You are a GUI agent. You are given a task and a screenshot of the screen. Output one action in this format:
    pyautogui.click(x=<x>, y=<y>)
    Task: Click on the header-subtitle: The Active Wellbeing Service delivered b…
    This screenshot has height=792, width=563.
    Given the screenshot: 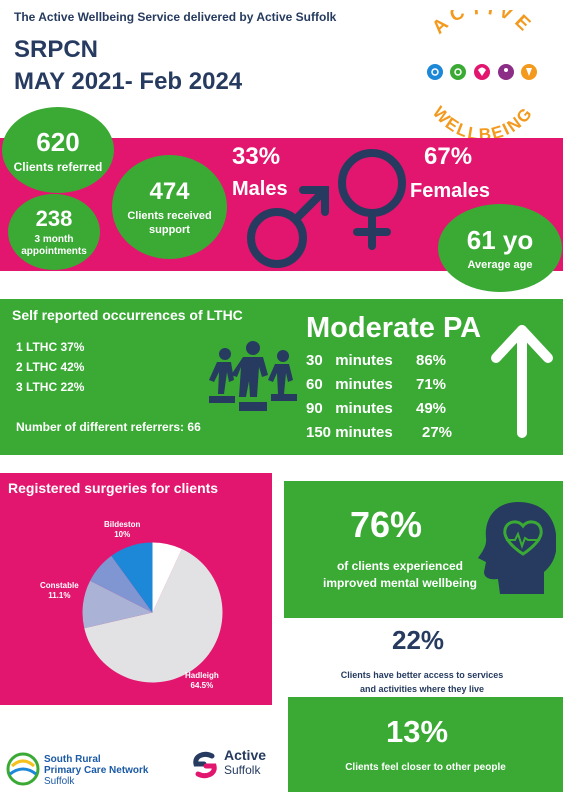 What is the action you would take?
    pyautogui.click(x=175, y=17)
    